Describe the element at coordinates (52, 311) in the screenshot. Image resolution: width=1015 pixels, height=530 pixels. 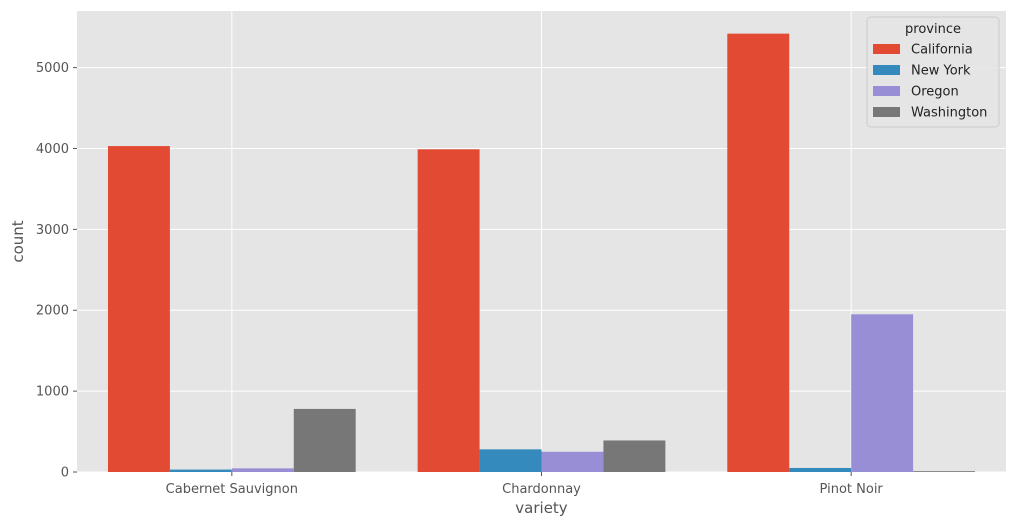
I see `y-tick-label-2: 2000` at that location.